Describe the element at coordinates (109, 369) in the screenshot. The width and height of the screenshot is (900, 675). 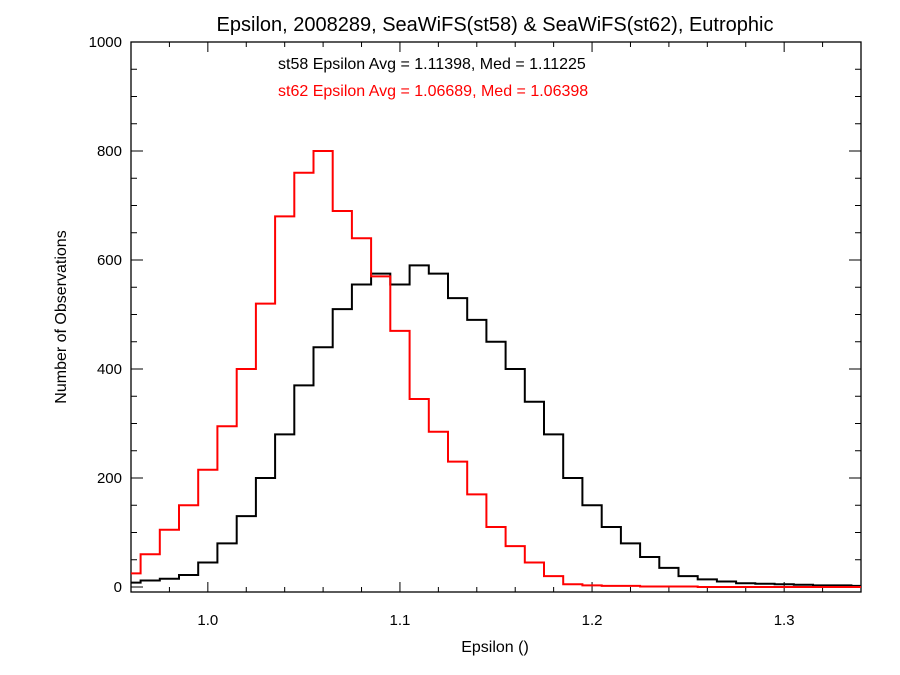
I see `y-tick-label: 400` at that location.